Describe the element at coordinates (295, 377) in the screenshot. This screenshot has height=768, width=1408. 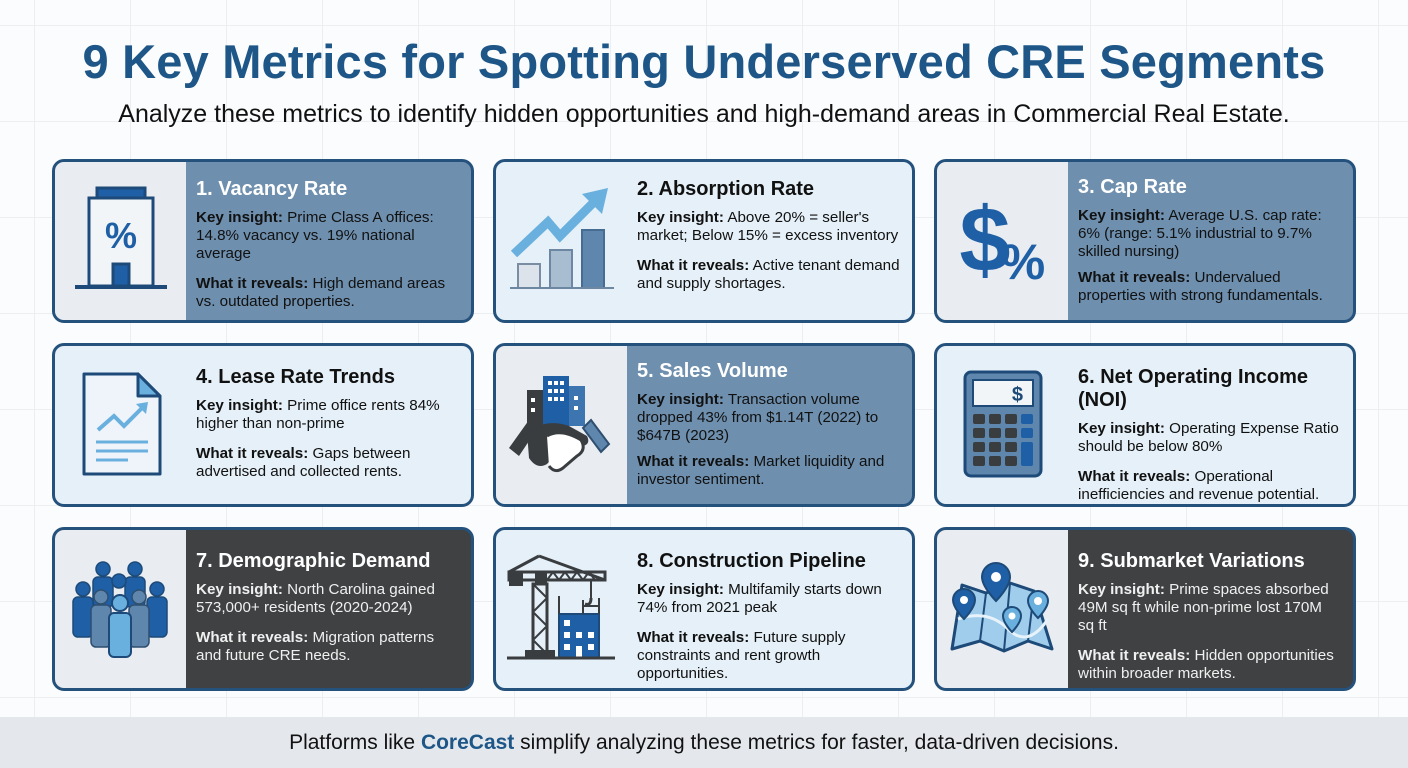
I see `metric-title: 4. Lease Rate Trends` at that location.